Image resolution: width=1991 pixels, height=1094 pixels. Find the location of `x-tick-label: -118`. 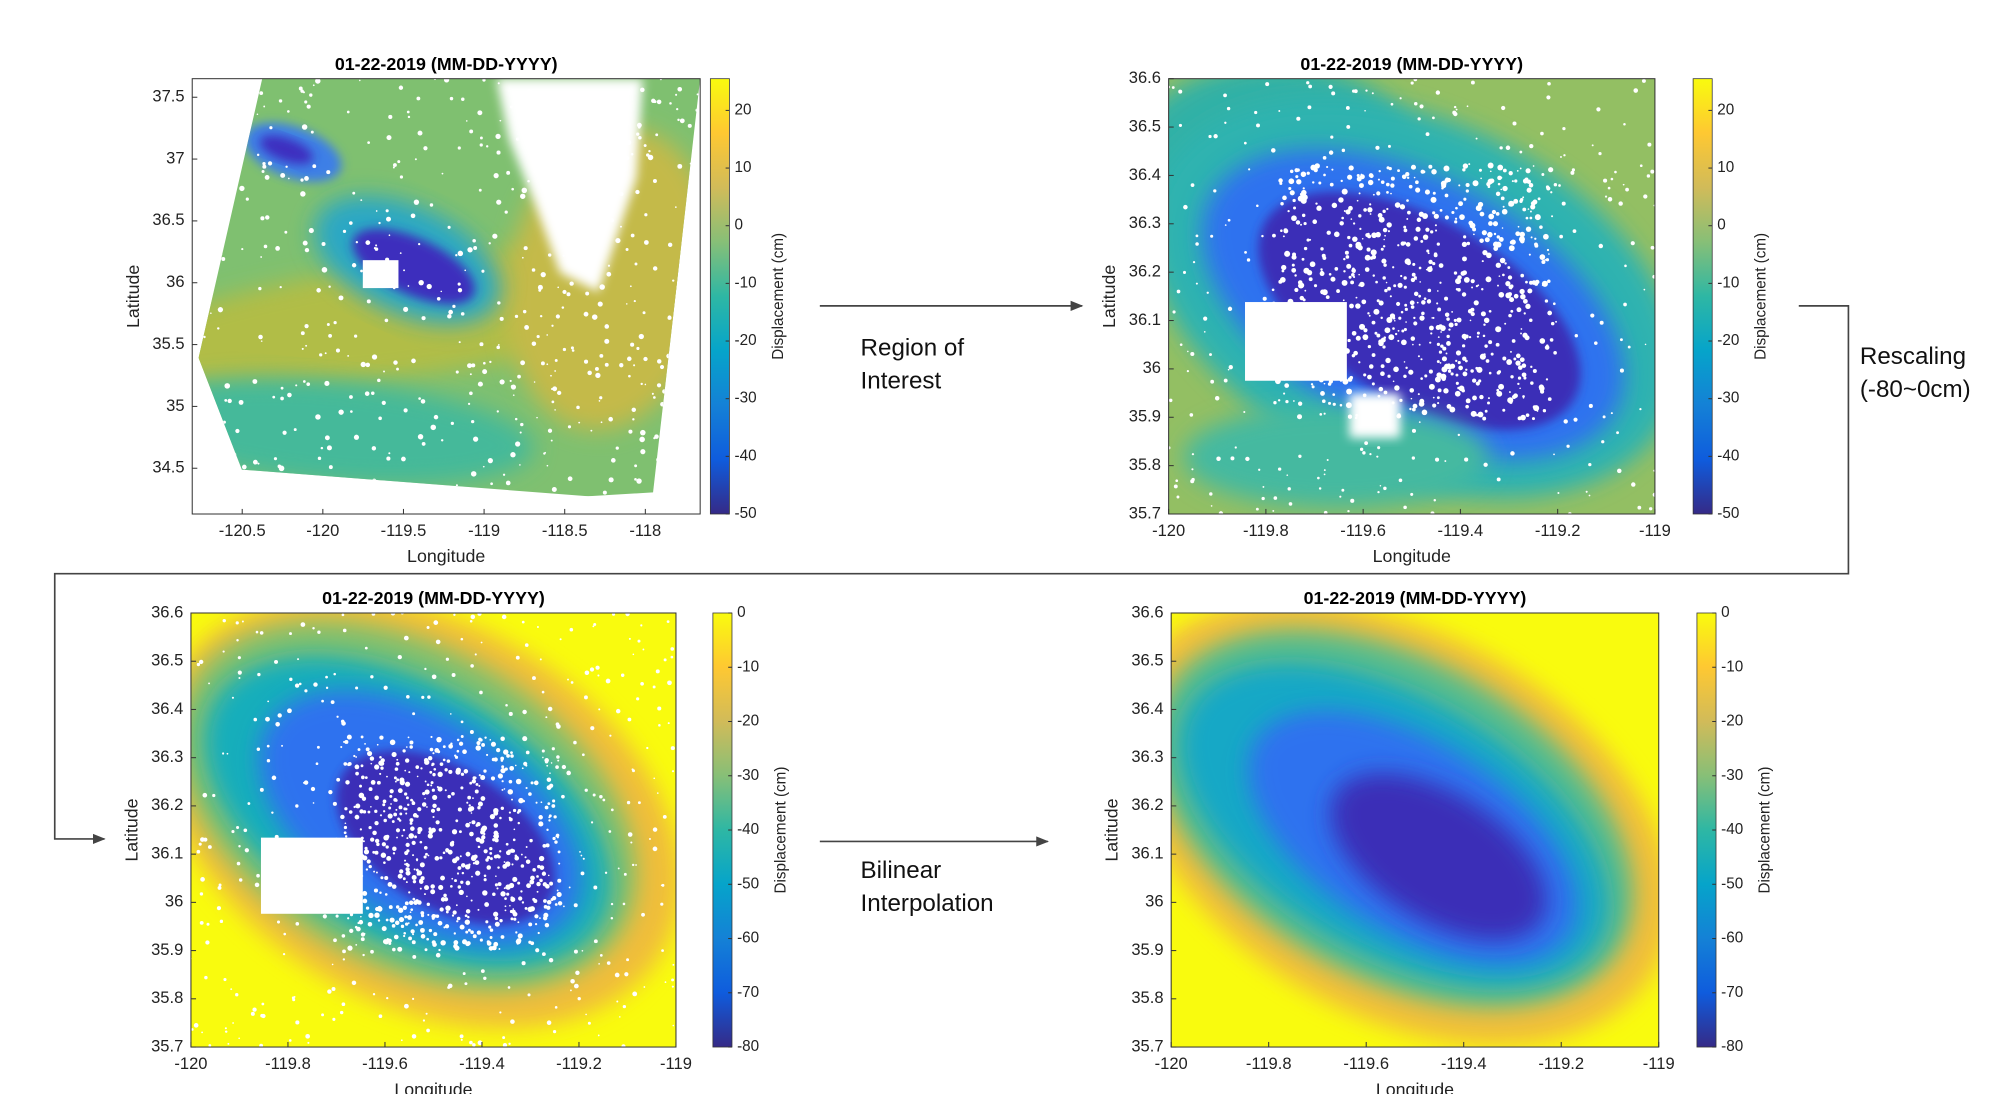

x-tick-label: -118 is located at coordinates (645, 530).